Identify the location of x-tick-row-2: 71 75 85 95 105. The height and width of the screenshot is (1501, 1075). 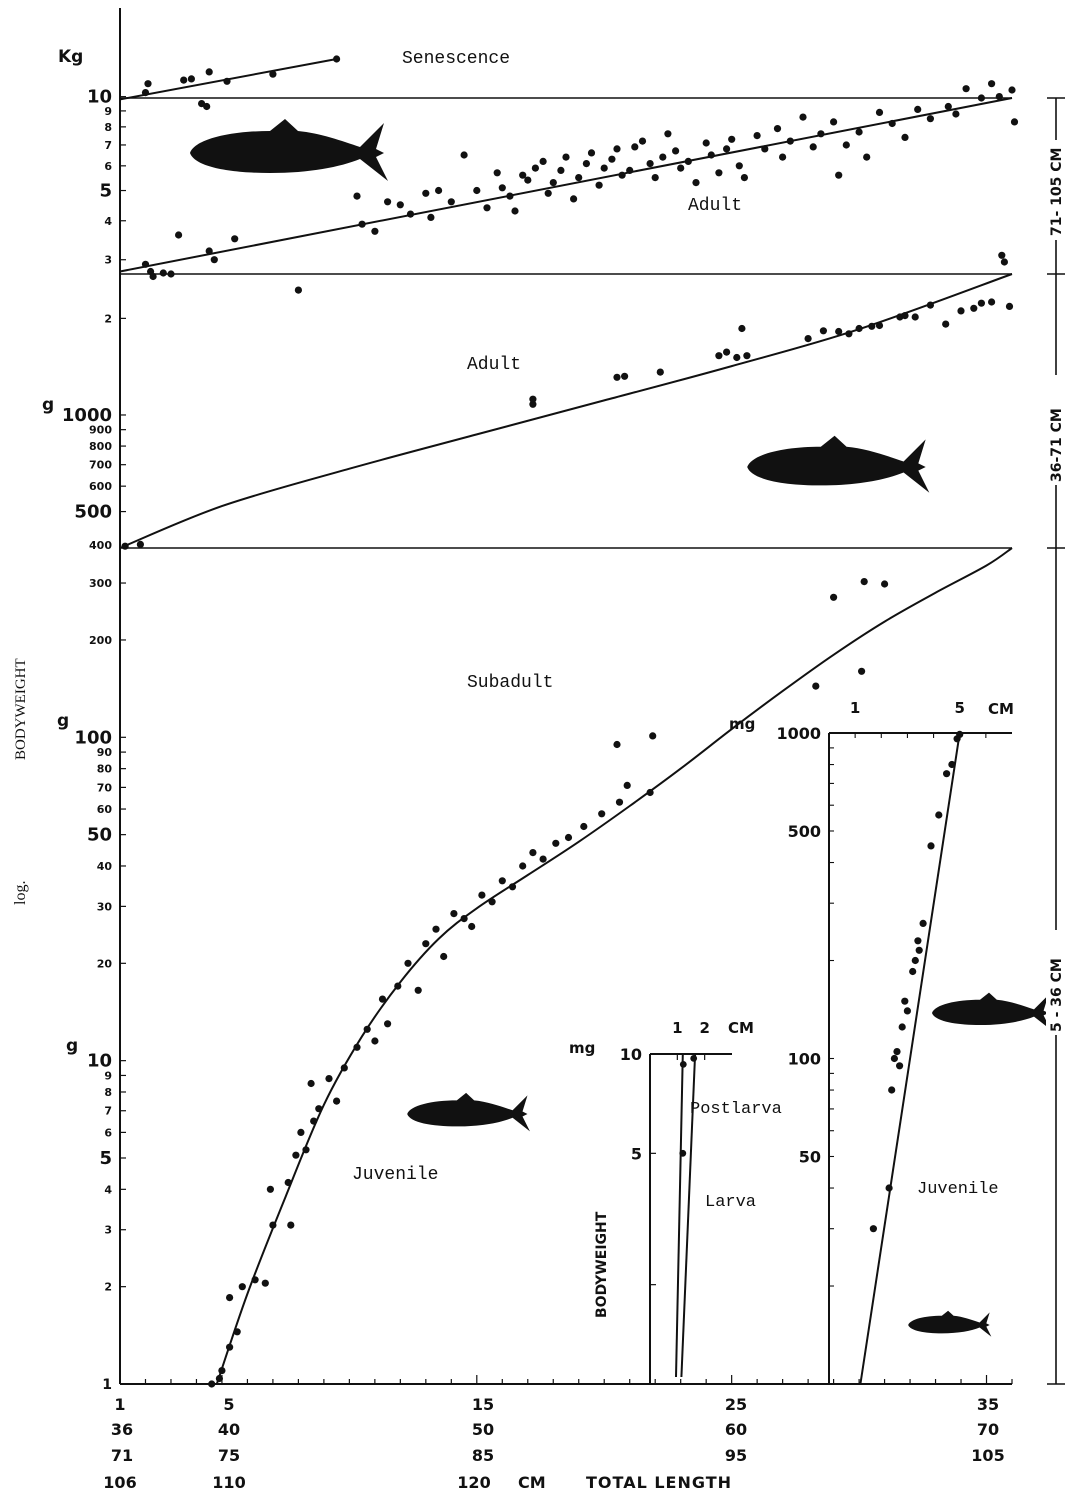
(558, 1455).